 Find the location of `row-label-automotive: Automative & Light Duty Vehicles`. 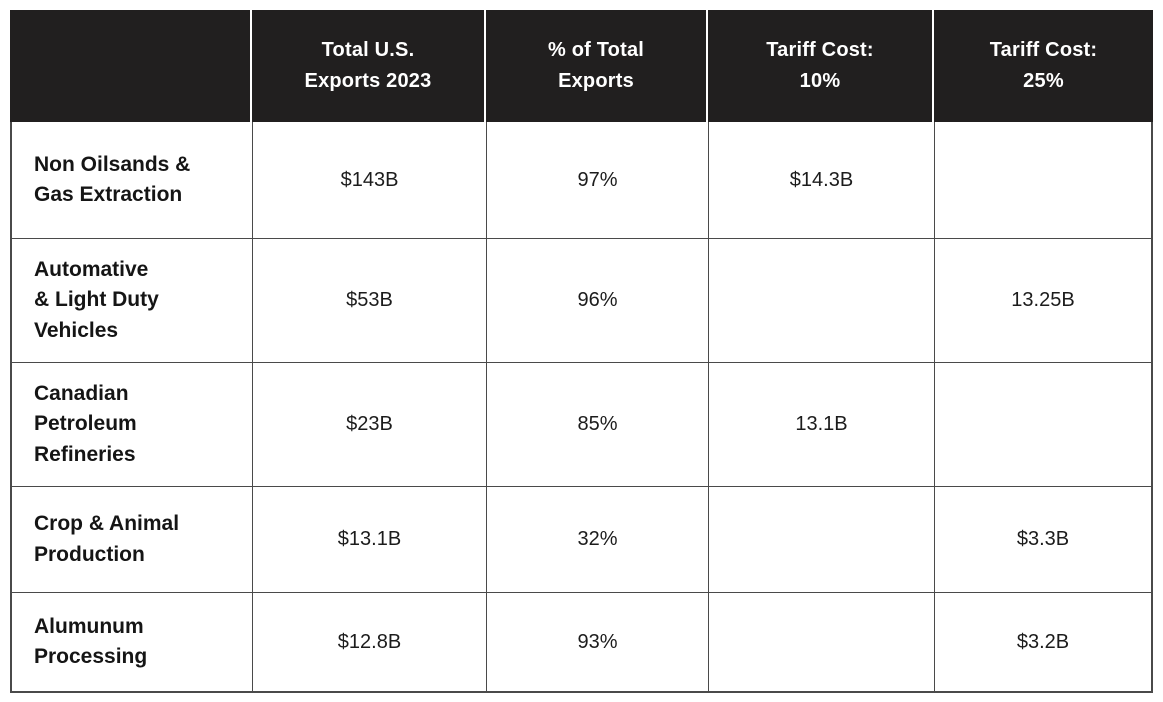

row-label-automotive: Automative & Light Duty Vehicles is located at coordinates (132, 300).